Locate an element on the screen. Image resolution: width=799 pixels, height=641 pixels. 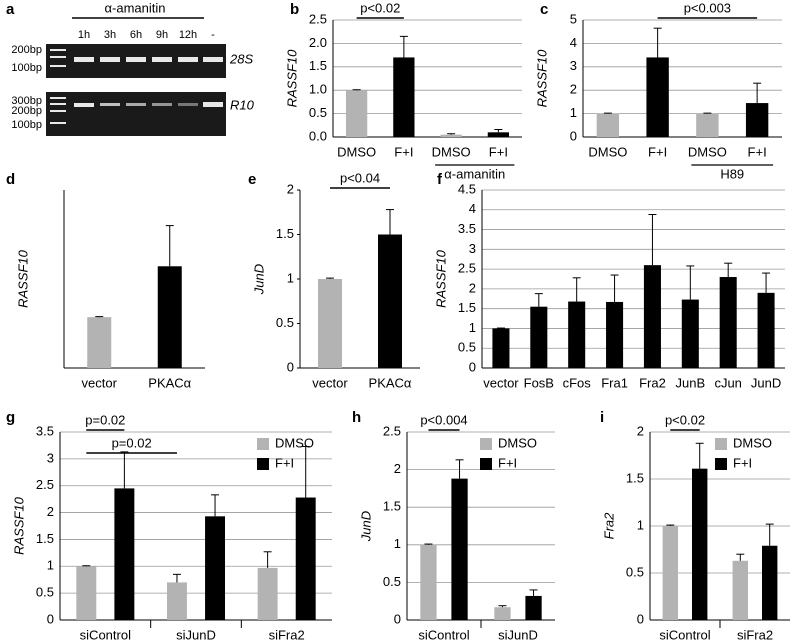
panel-letter: b is located at coordinates (294, 9).